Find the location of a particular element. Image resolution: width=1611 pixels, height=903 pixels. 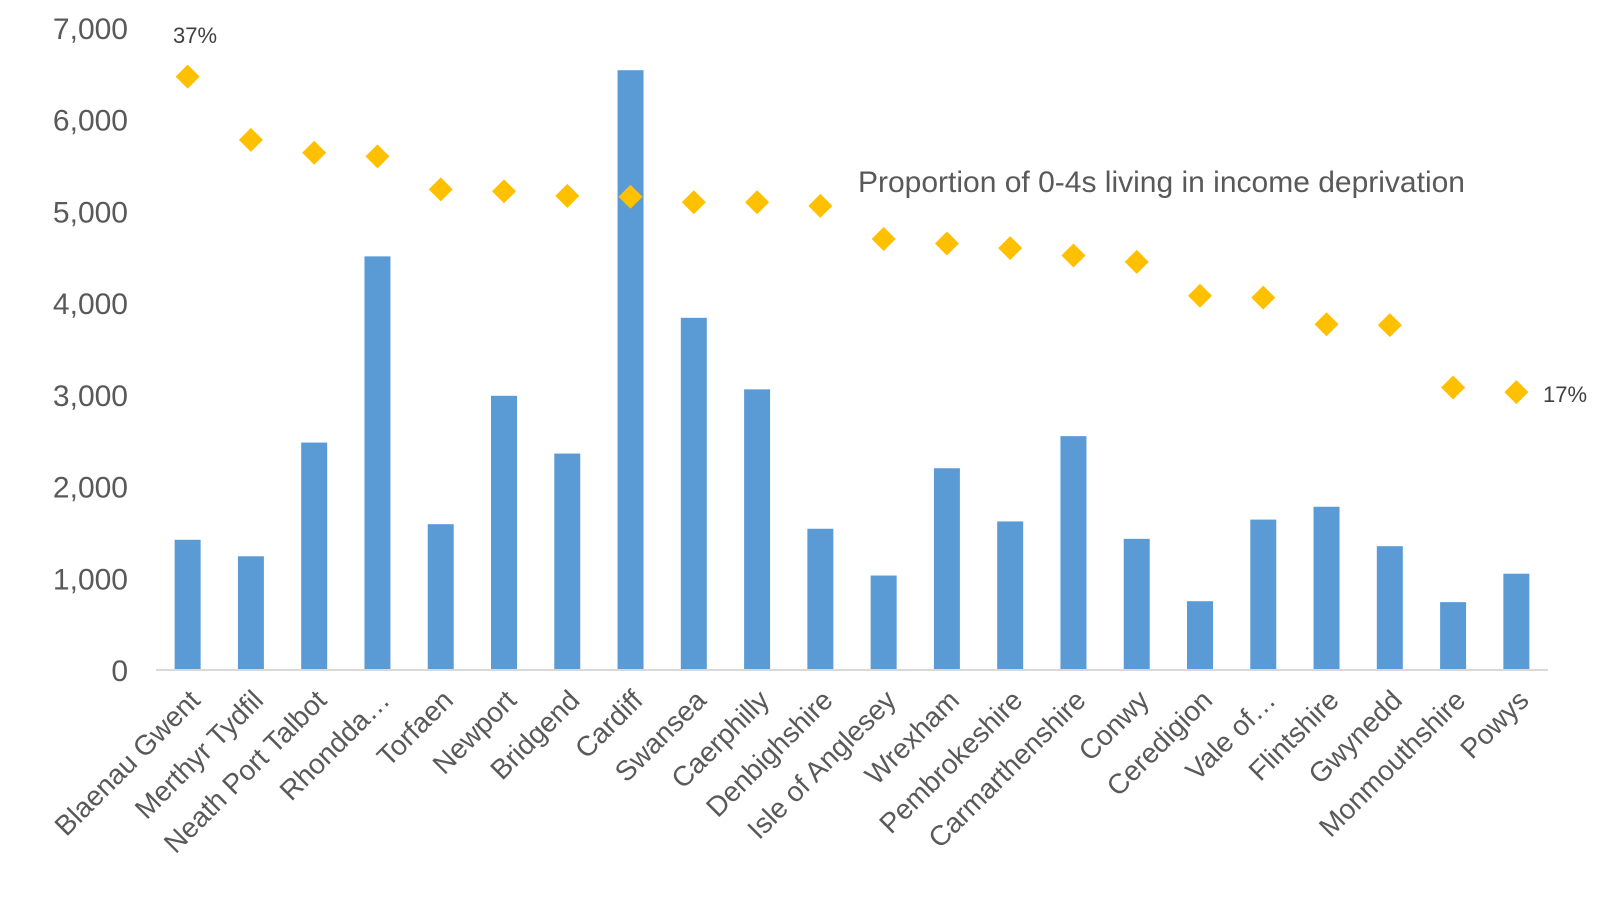

y-tick-label: 1,000 is located at coordinates (90, 579).